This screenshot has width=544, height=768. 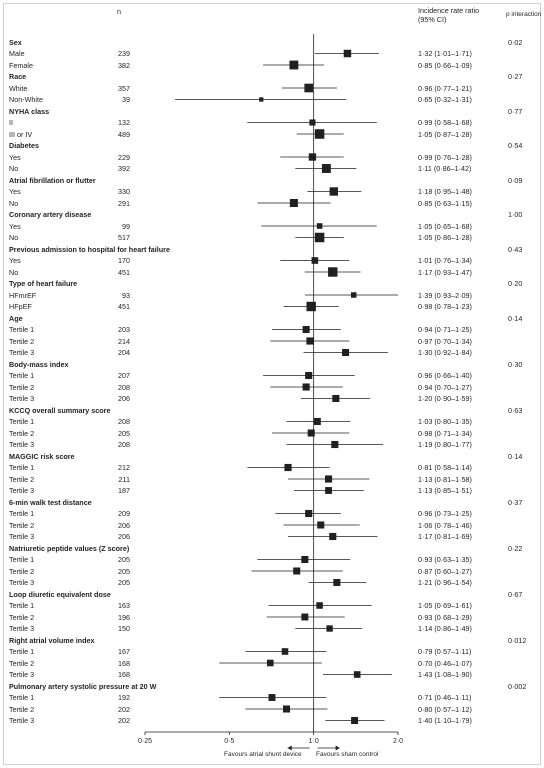 I want to click on row-n: 196, so click(x=124, y=617).